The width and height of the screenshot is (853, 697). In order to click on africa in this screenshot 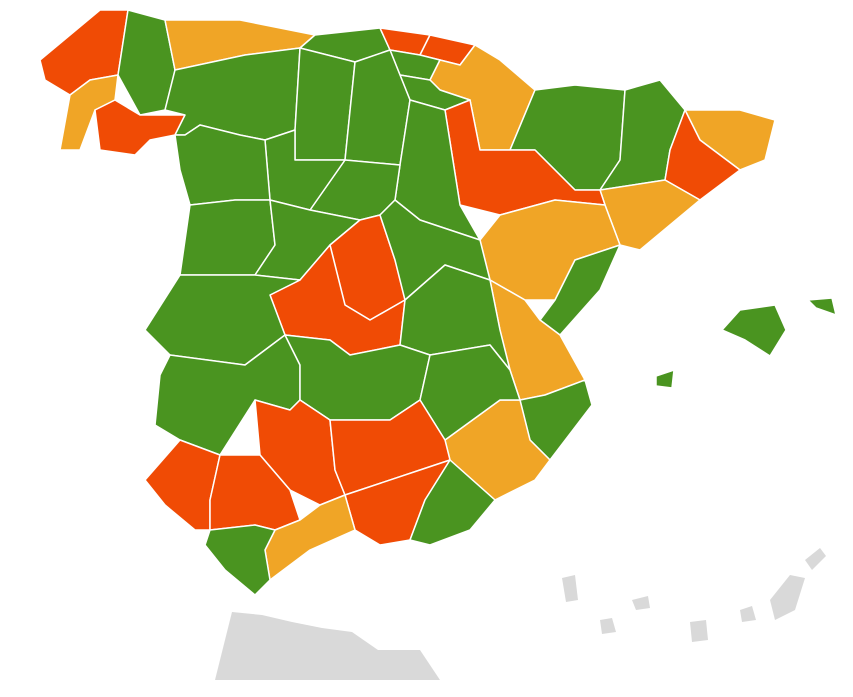, I will do `click(327, 646)`.